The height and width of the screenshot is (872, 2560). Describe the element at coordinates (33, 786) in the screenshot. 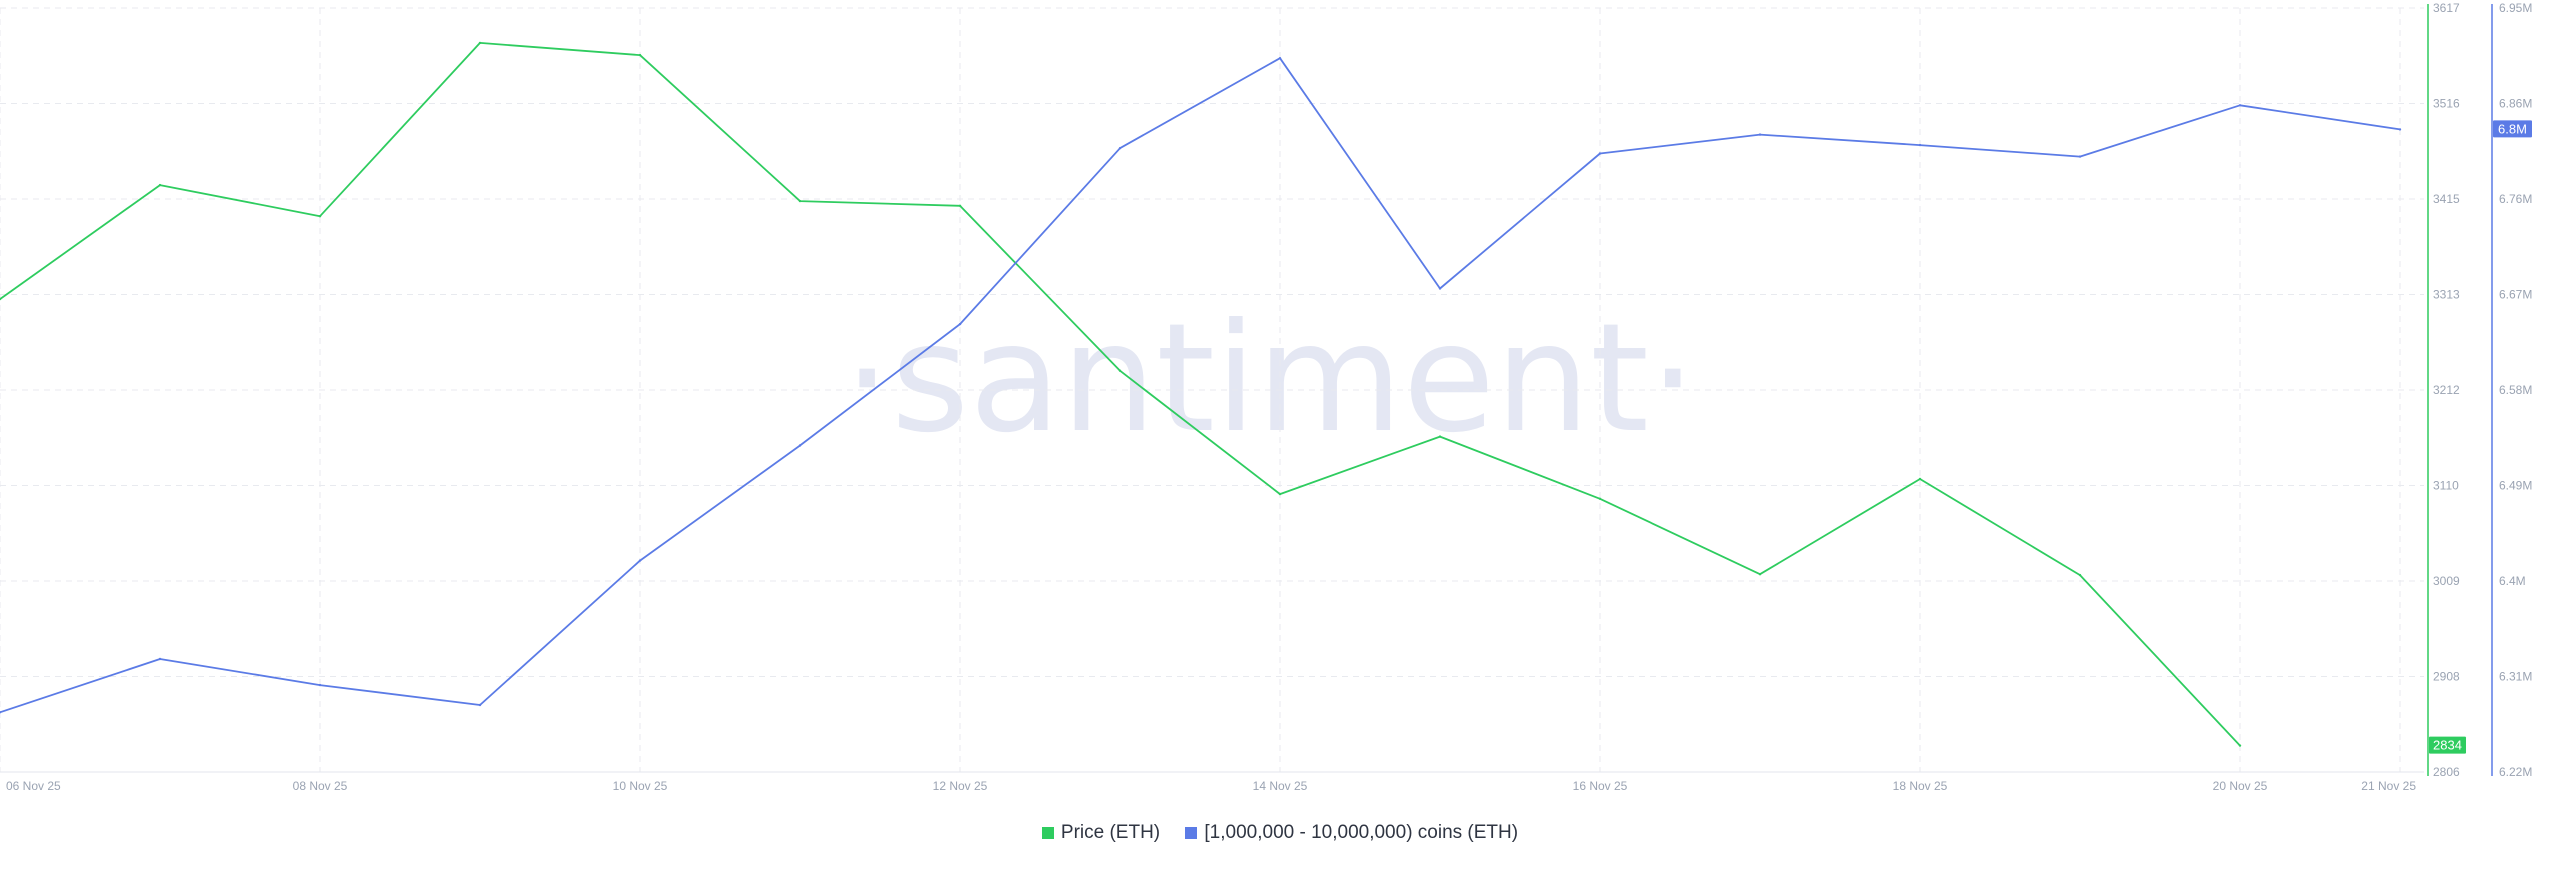

I see `x-axis-tick-label: 06 Nov 25` at that location.